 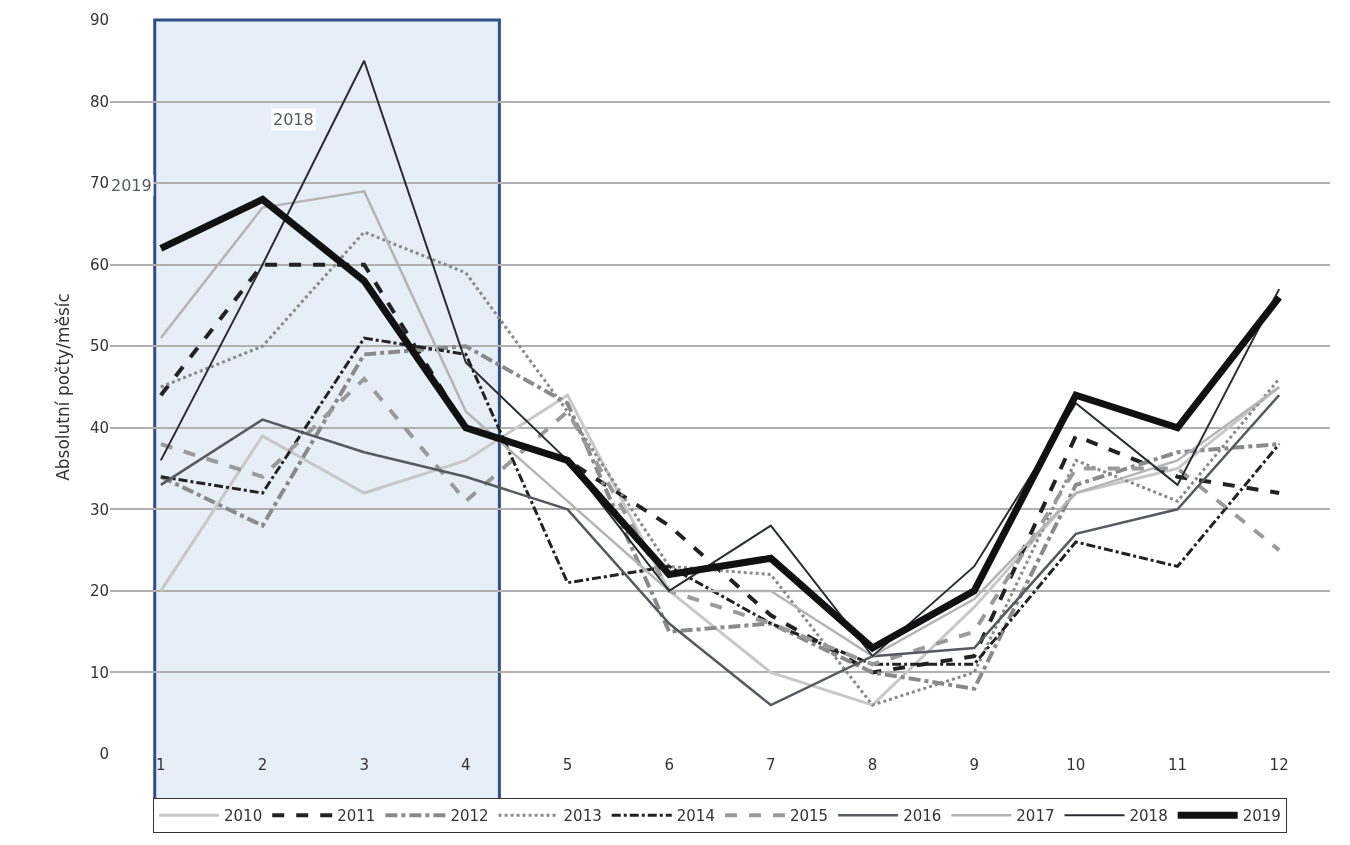 What do you see at coordinates (1035, 816) in the screenshot?
I see `legend-label: 2017` at bounding box center [1035, 816].